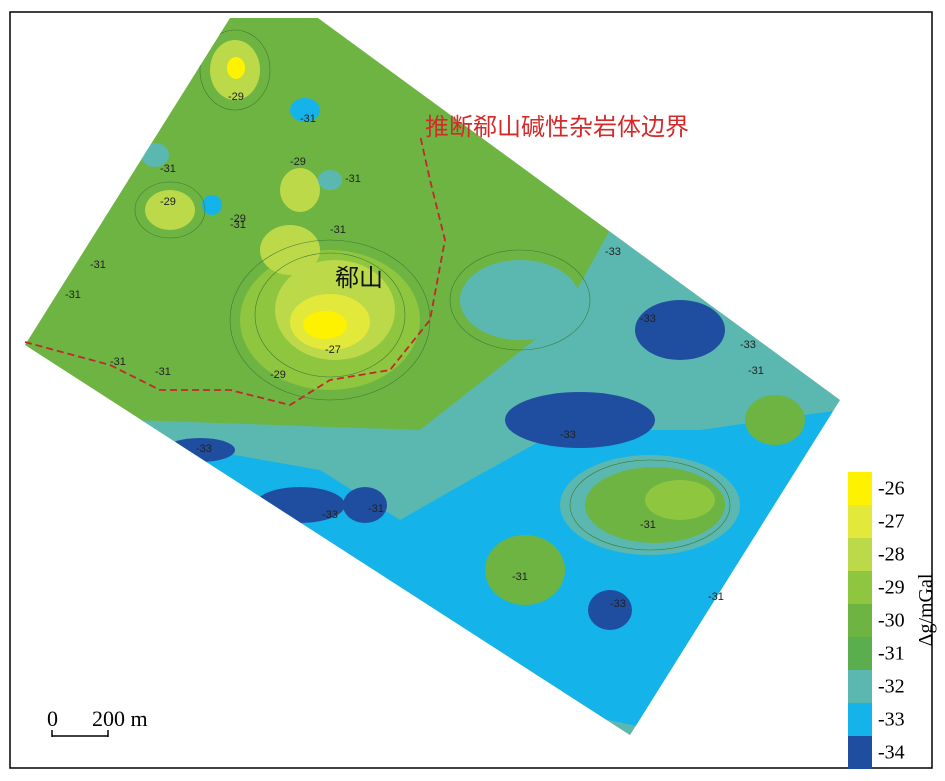 This screenshot has width=945, height=781. I want to click on scale-start: 0, so click(52, 718).